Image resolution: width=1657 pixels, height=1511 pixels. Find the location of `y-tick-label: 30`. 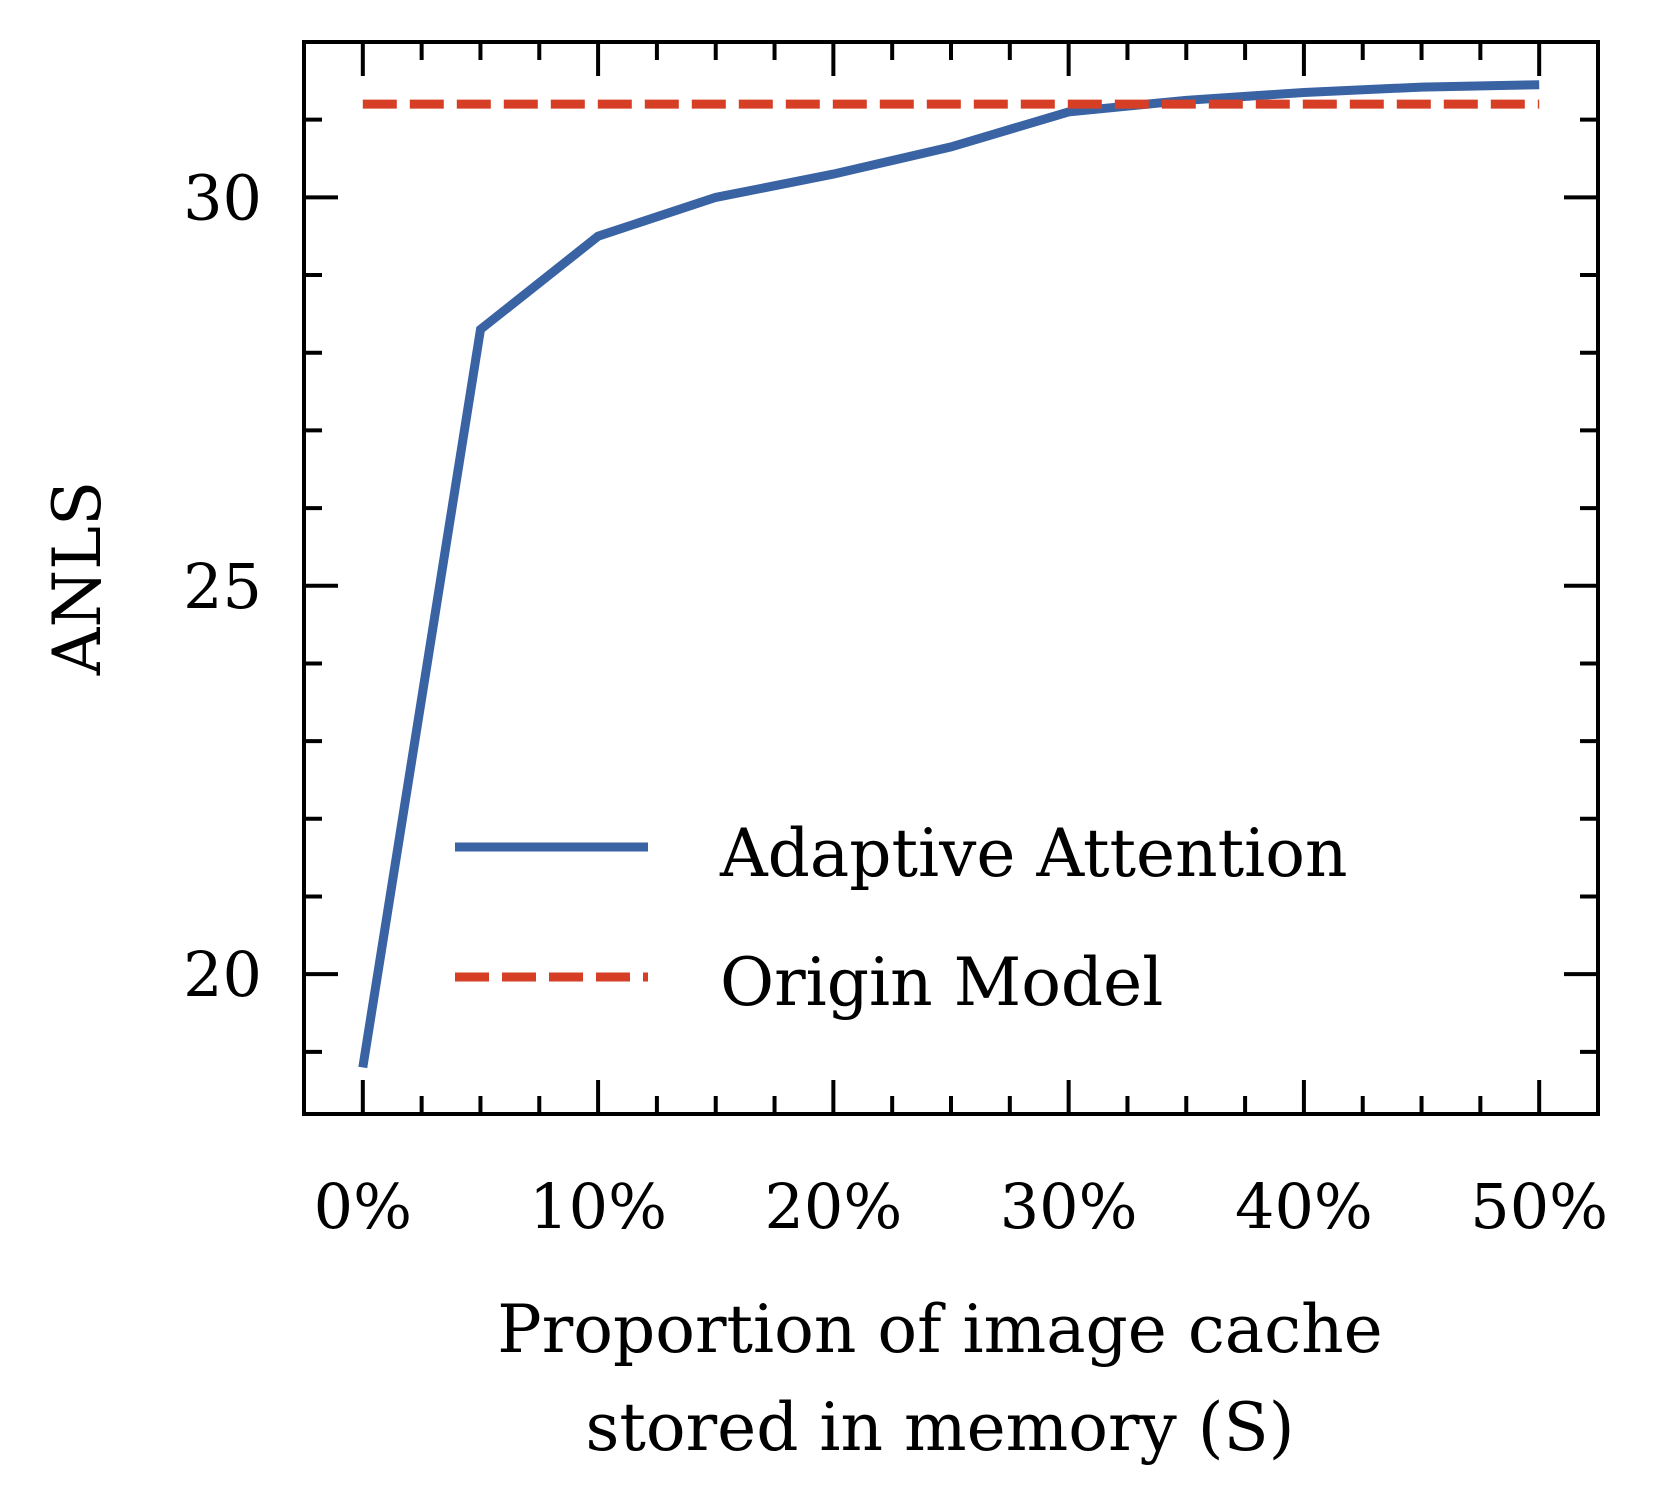

y-tick-label: 30 is located at coordinates (222, 197).